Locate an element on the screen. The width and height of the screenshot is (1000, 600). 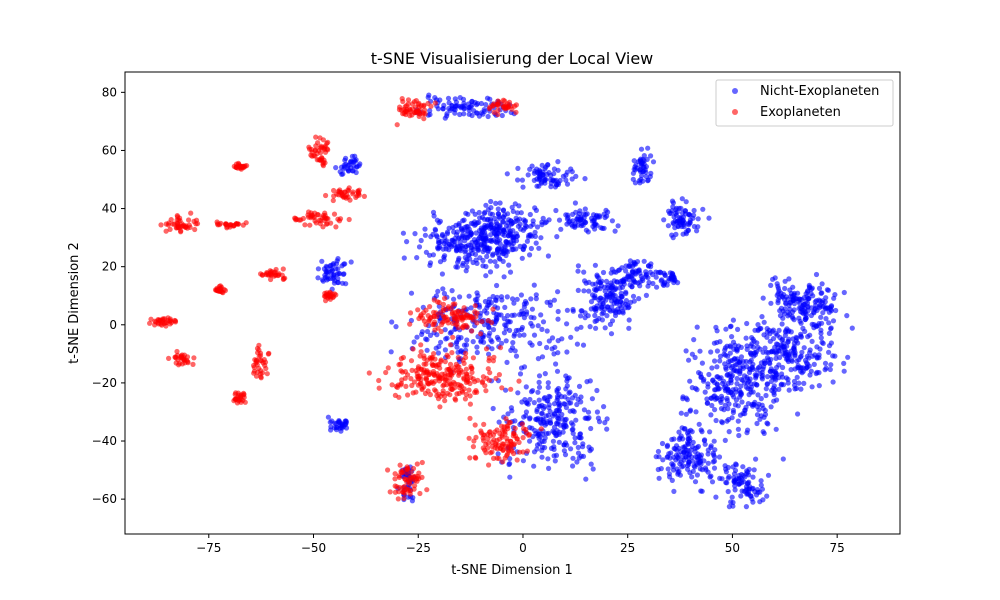
chart-title: t-SNE Visualisierung der Local View is located at coordinates (512, 58).